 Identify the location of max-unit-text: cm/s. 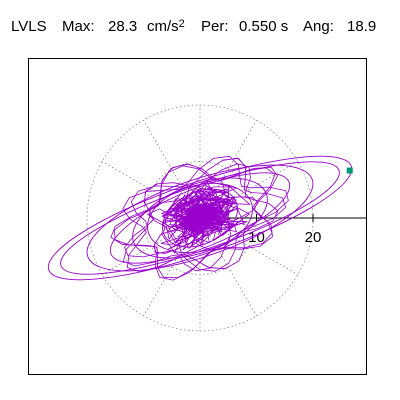
(163, 26).